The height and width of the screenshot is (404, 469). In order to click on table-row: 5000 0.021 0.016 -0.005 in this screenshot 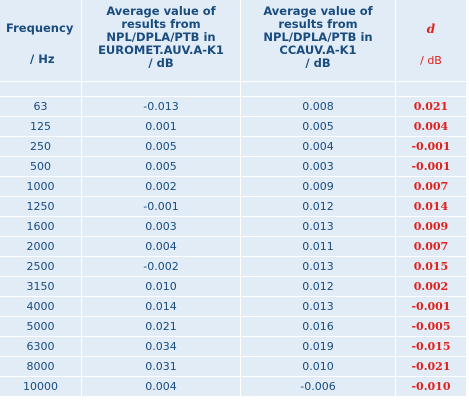, I will do `click(233, 327)`.